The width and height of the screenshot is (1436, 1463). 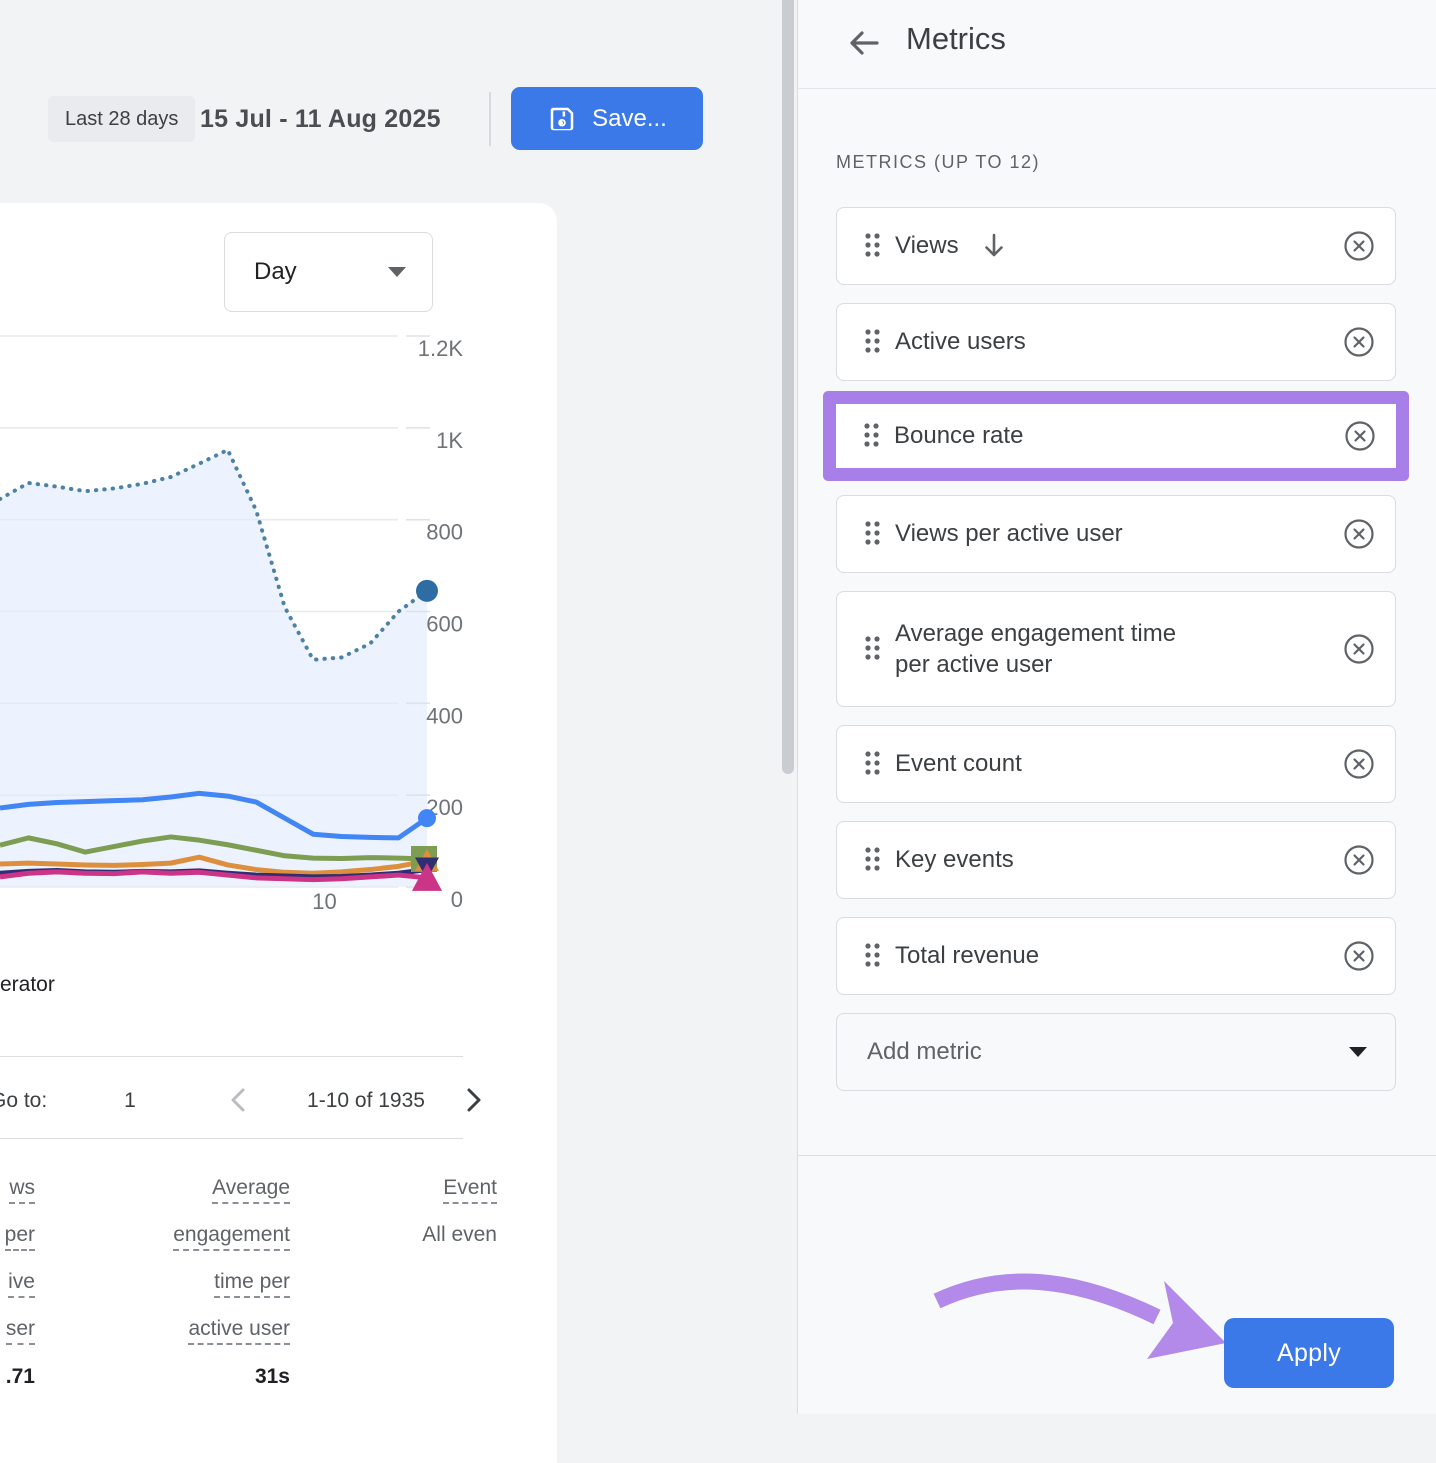 I want to click on y-axis-label: 400, so click(x=444, y=715).